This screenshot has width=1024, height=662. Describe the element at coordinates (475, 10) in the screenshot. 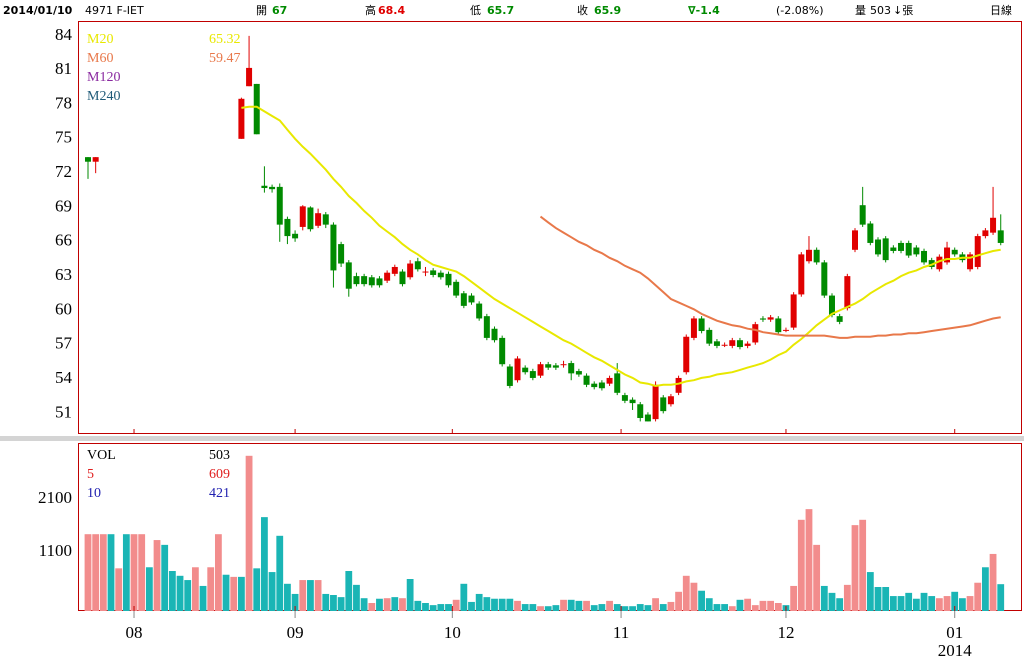

I see `low-label: 低` at that location.